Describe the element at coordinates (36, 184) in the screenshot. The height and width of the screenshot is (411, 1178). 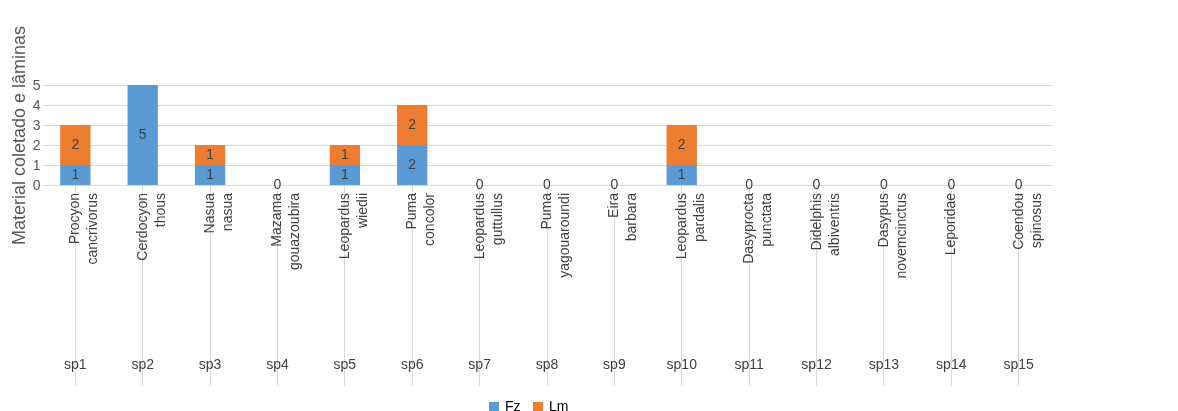
I see `y-tick-label: 0` at that location.